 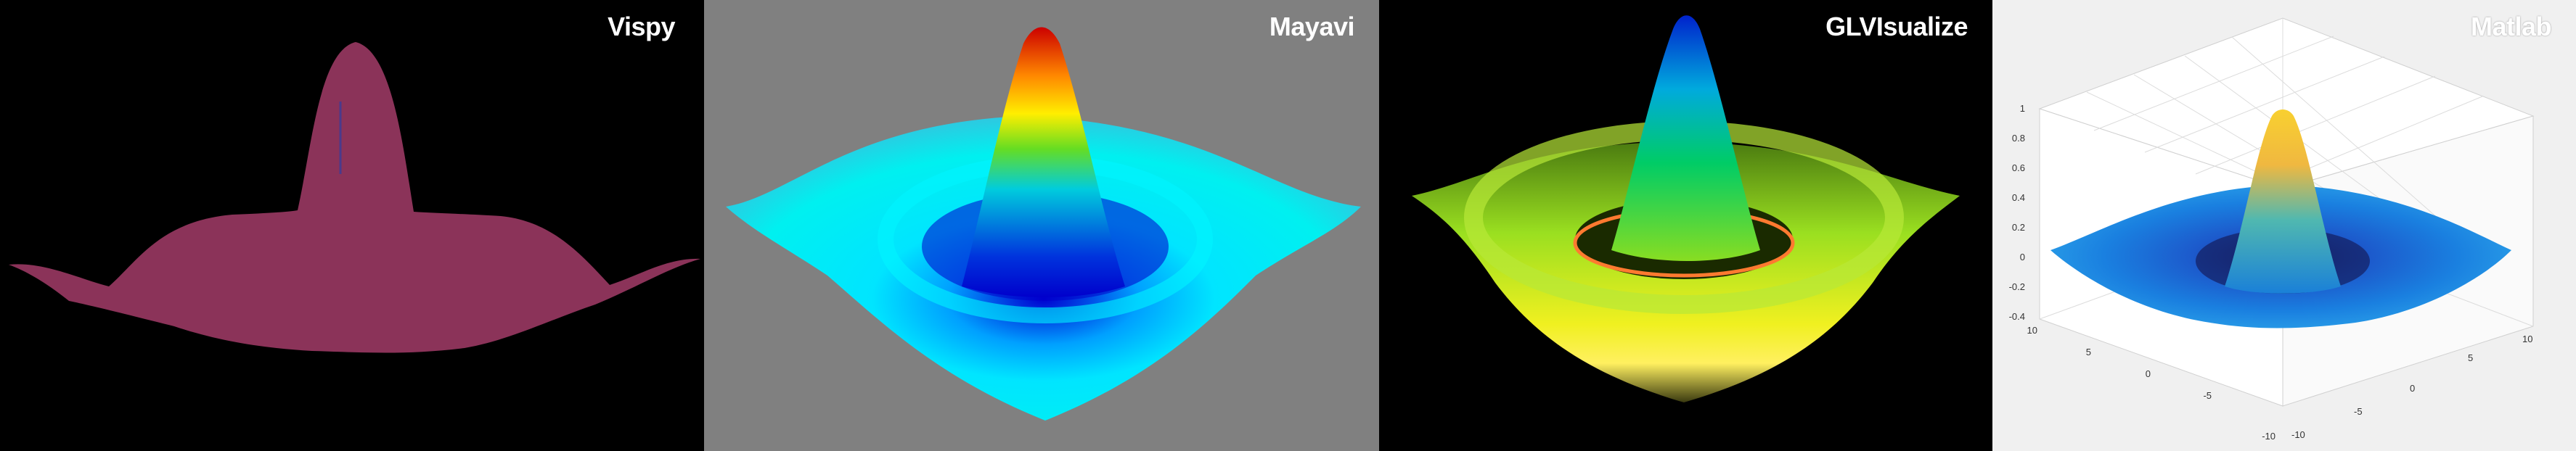 I want to click on matlab-z-axis: 1 0.8 0.6 0.4 0.2 0 -0.2 -0.4, so click(x=2017, y=212).